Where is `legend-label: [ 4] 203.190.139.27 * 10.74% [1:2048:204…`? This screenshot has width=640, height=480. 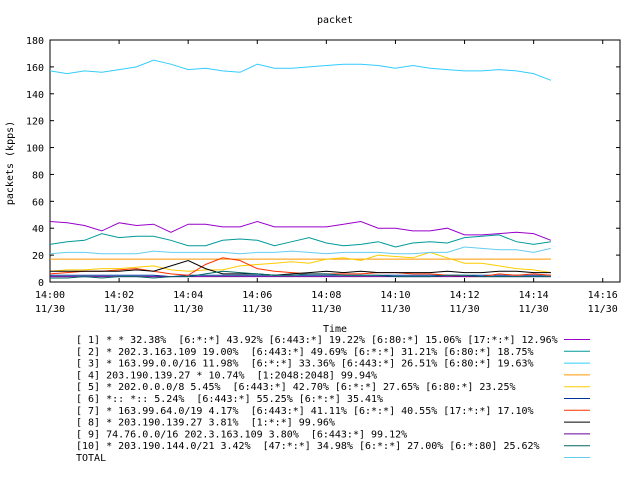 legend-label: [ 4] 203.190.139.27 * 10.74% [1:2048:204… is located at coordinates (226, 375).